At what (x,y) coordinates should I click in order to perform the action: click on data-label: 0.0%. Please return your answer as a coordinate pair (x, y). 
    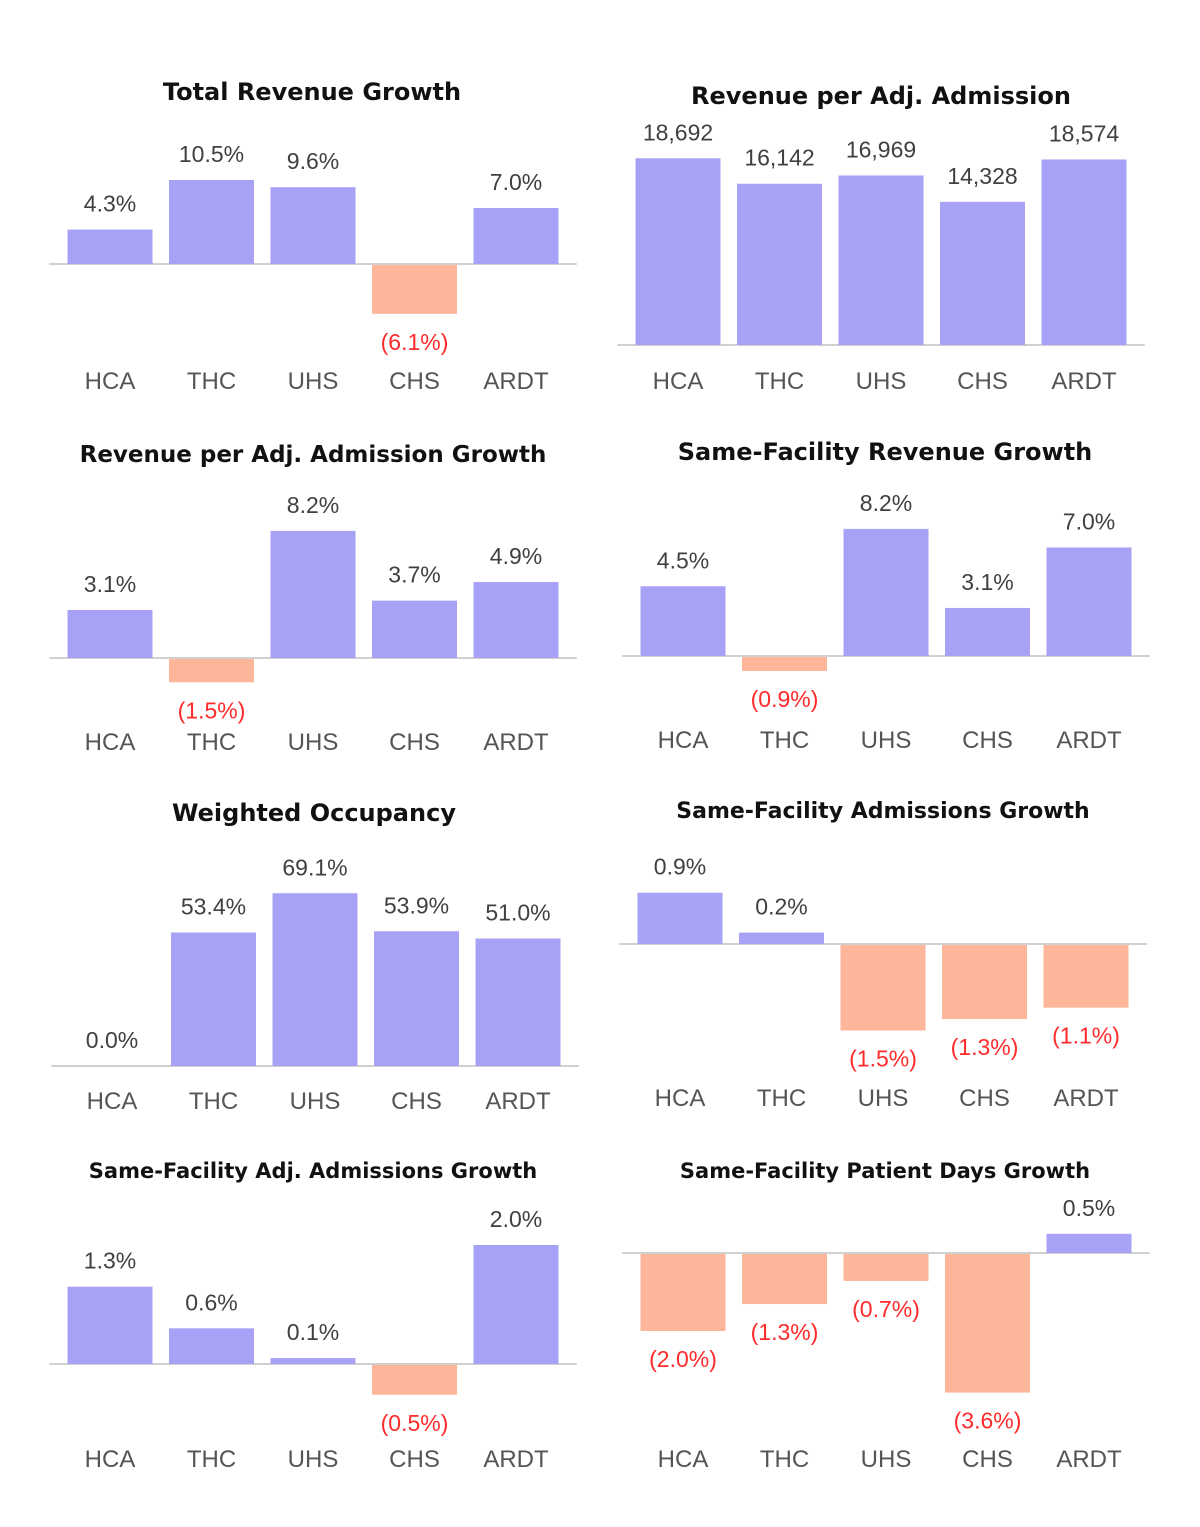
    Looking at the image, I should click on (112, 1040).